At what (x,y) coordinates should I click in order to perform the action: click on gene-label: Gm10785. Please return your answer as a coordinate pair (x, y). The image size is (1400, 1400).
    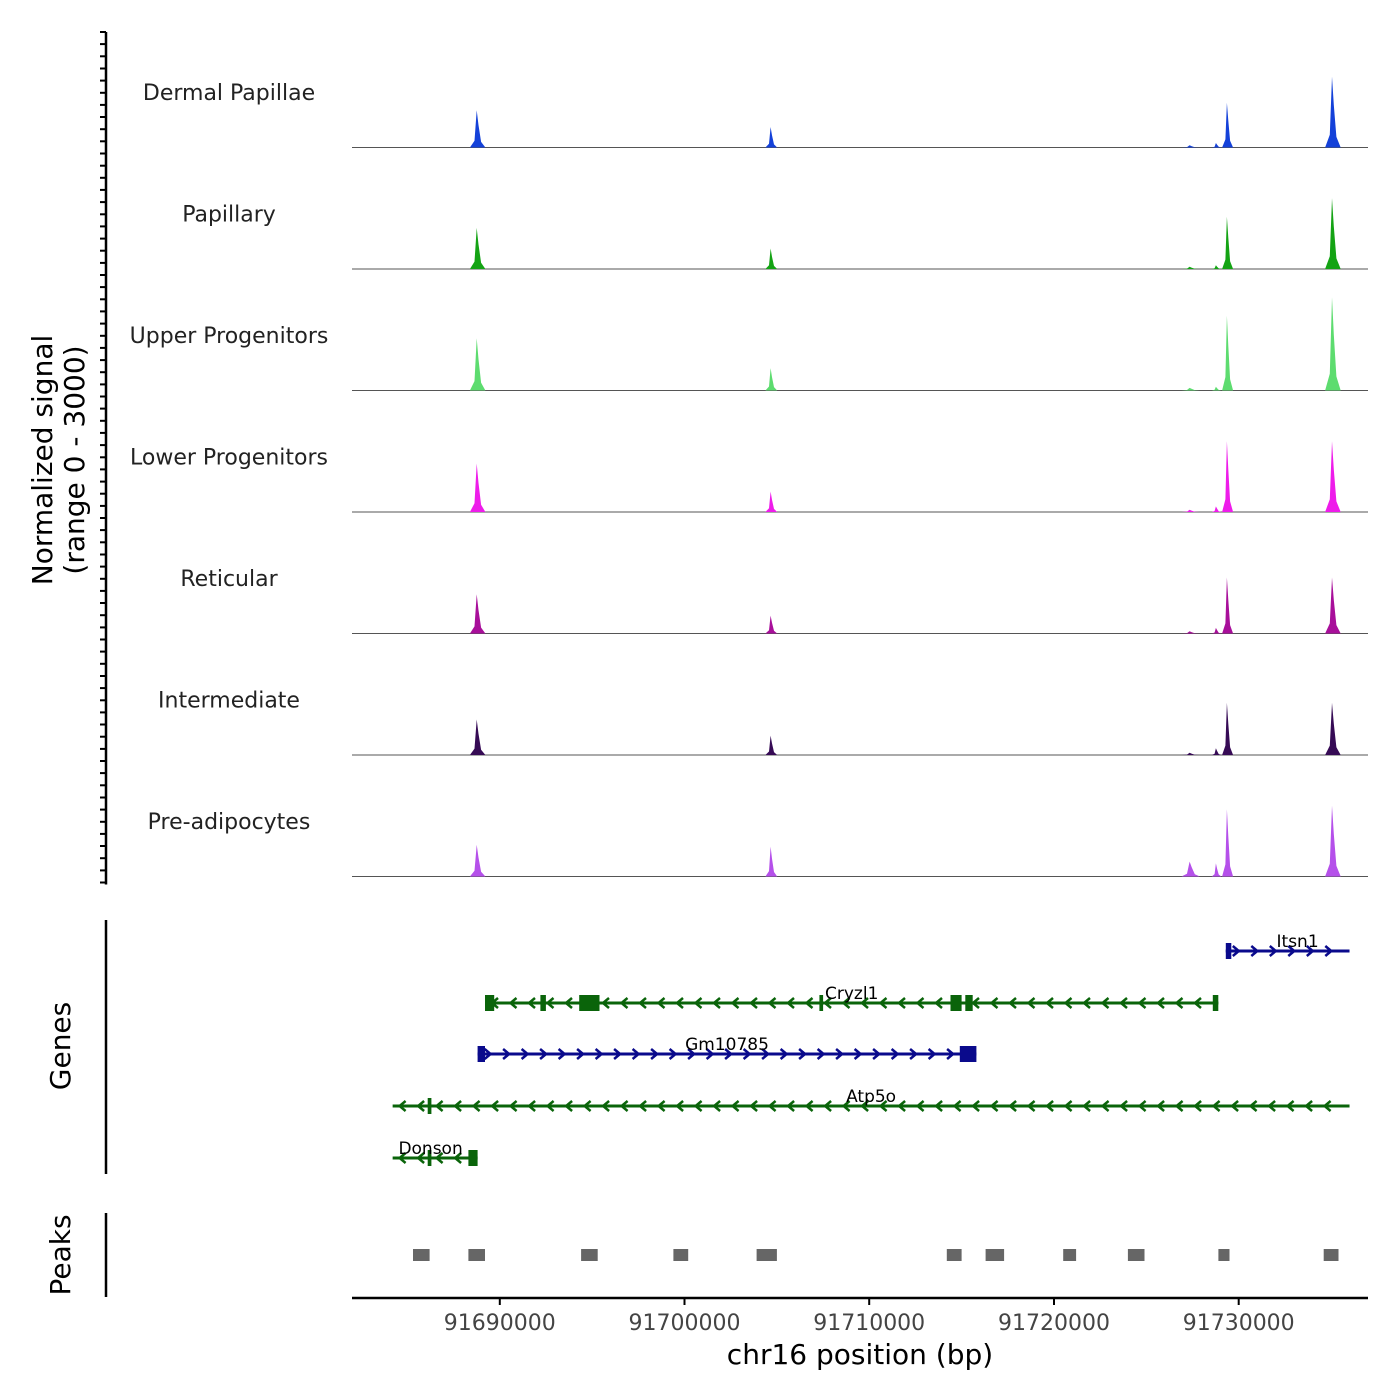
    Looking at the image, I should click on (727, 1045).